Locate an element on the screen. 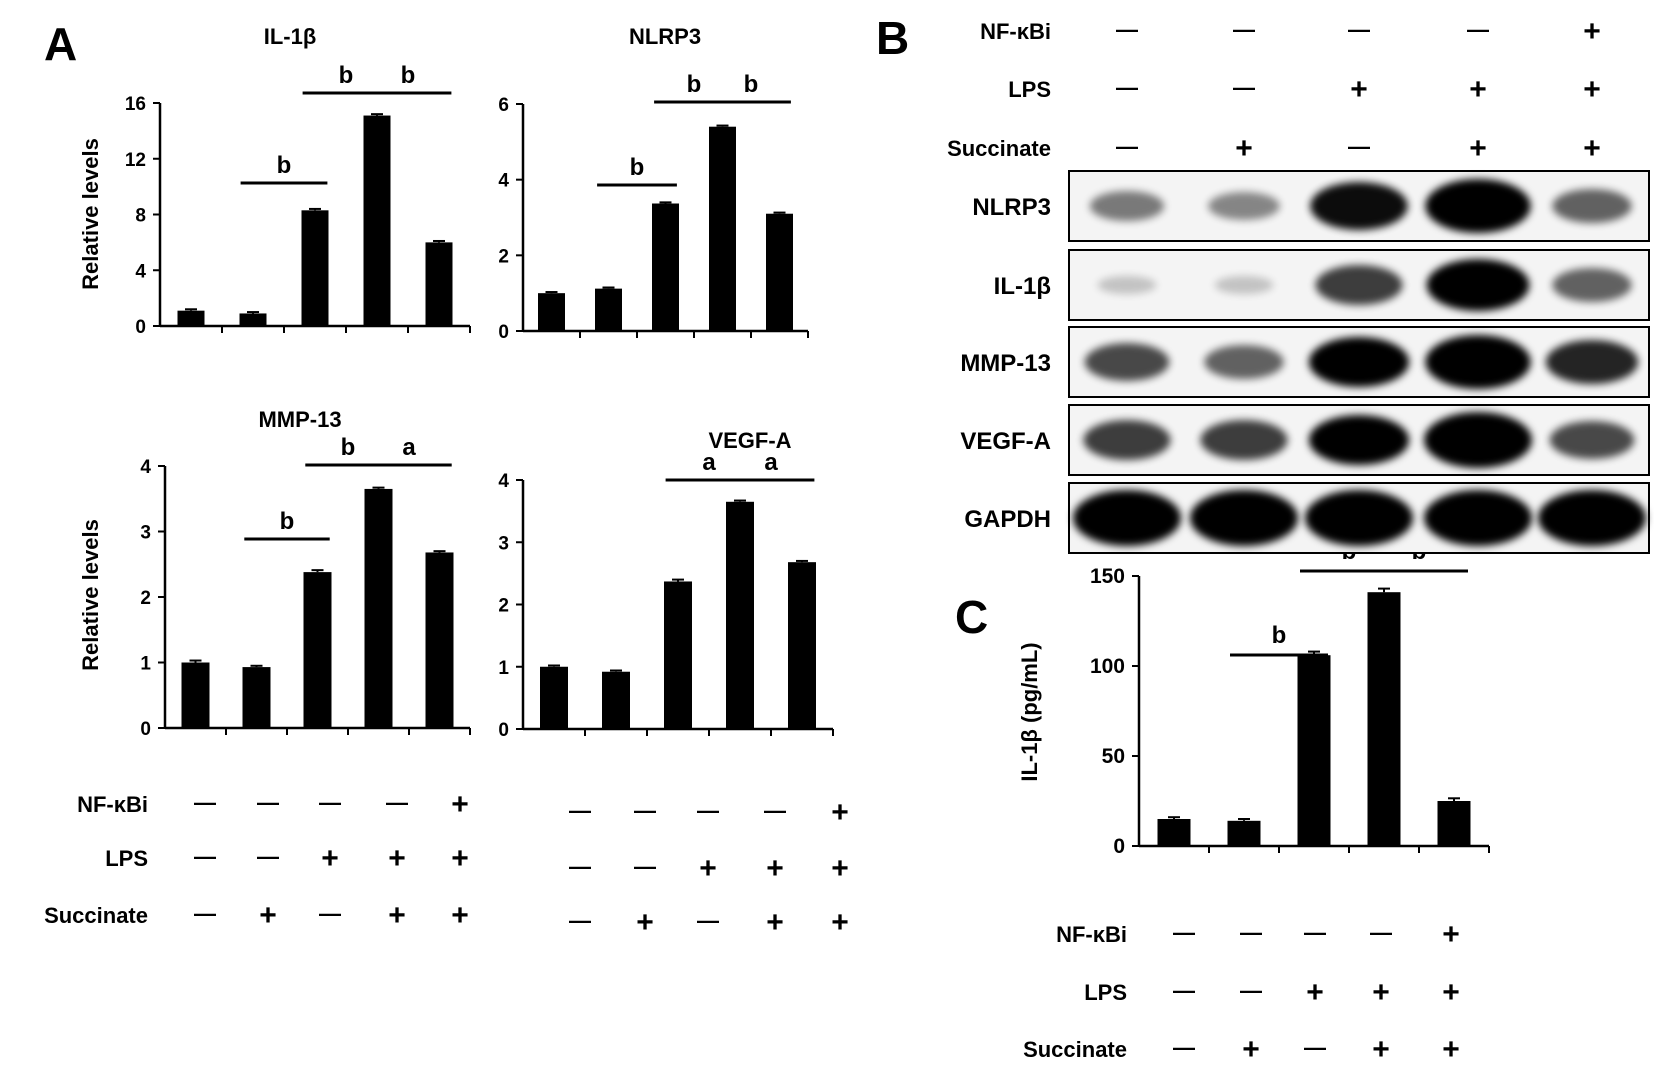 The width and height of the screenshot is (1654, 1074). panel-label-c: C is located at coordinates (971, 617).